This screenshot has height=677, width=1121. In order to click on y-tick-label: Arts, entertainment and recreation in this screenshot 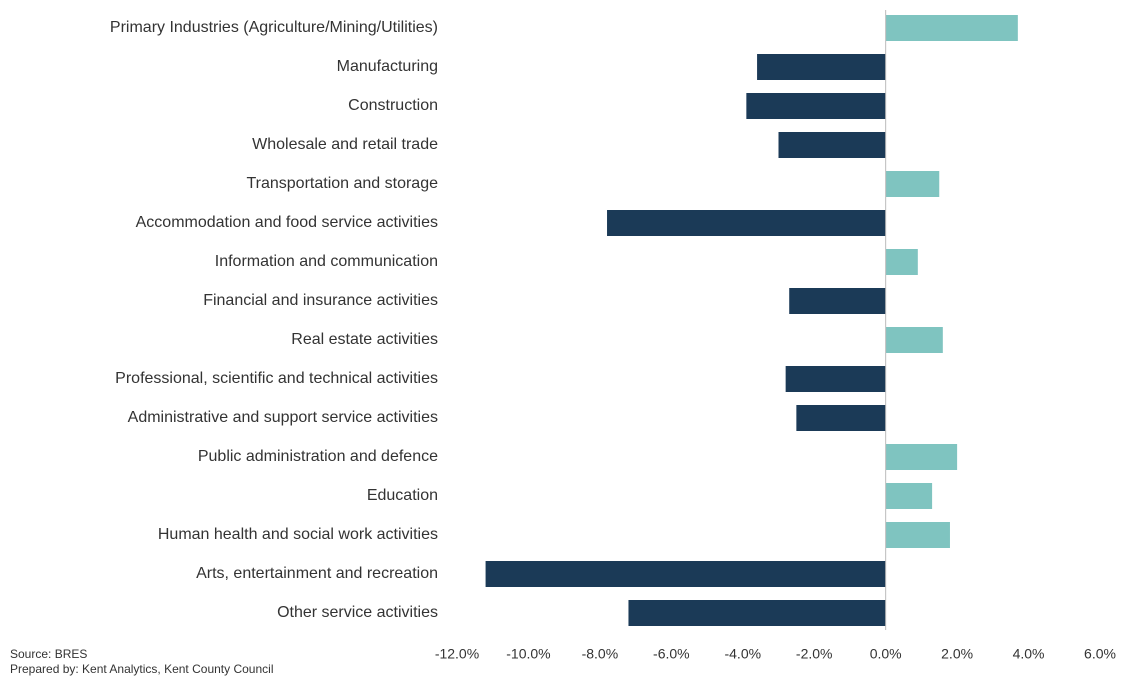, I will do `click(317, 573)`.